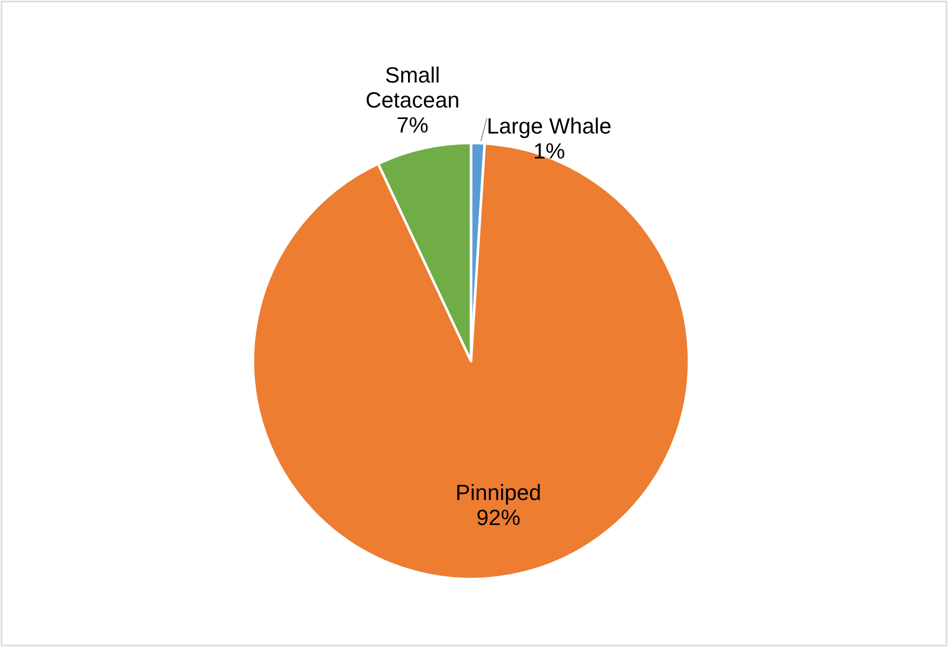 The height and width of the screenshot is (647, 948). Describe the element at coordinates (412, 125) in the screenshot. I see `data-label: 7%` at that location.